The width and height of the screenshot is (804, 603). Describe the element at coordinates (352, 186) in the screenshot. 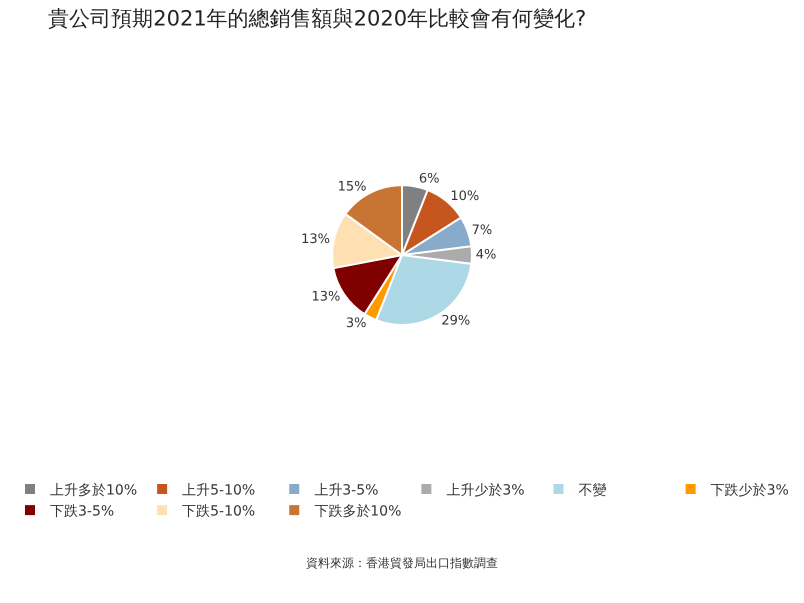

I see `data-label: 15%` at that location.